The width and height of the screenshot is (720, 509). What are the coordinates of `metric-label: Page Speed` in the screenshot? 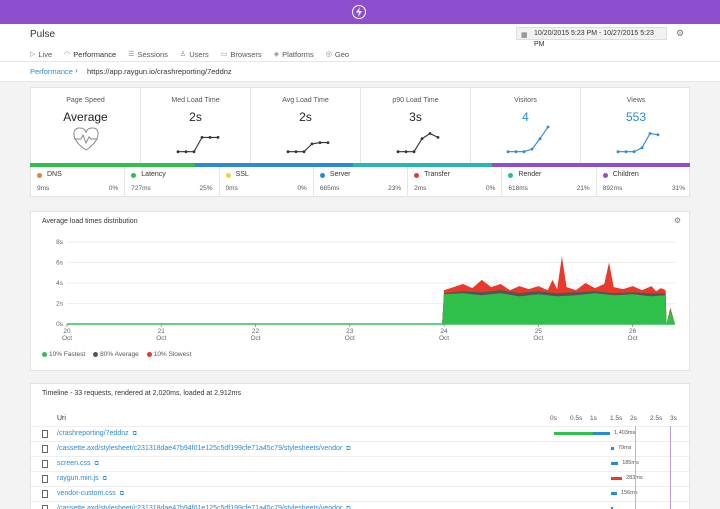 It's located at (85, 100).